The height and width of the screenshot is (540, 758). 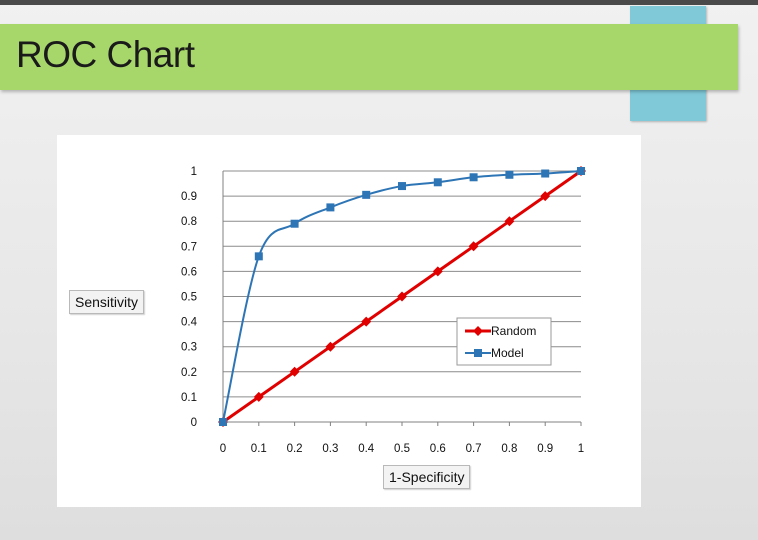 What do you see at coordinates (189, 398) in the screenshot?
I see `y-tick-label: 0.1` at bounding box center [189, 398].